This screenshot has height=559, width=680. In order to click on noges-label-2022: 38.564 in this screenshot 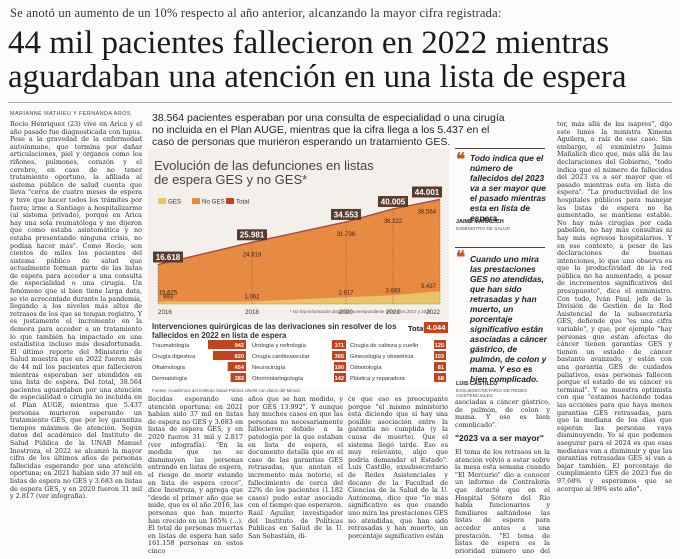, I will do `click(427, 212)`.